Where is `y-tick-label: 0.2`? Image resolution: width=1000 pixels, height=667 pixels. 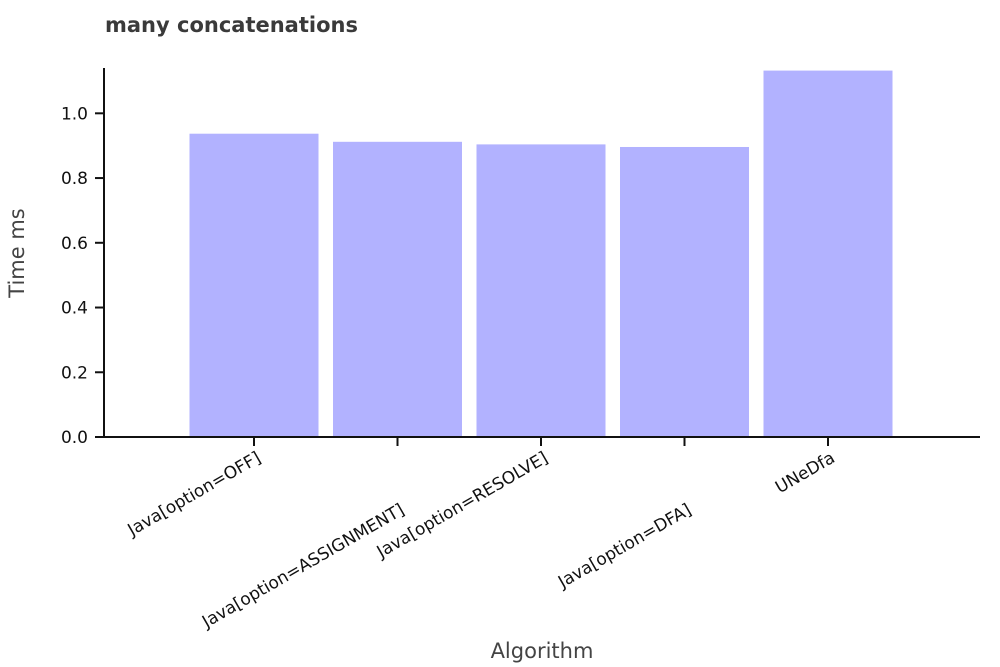
y-tick-label: 0.2 is located at coordinates (74, 373).